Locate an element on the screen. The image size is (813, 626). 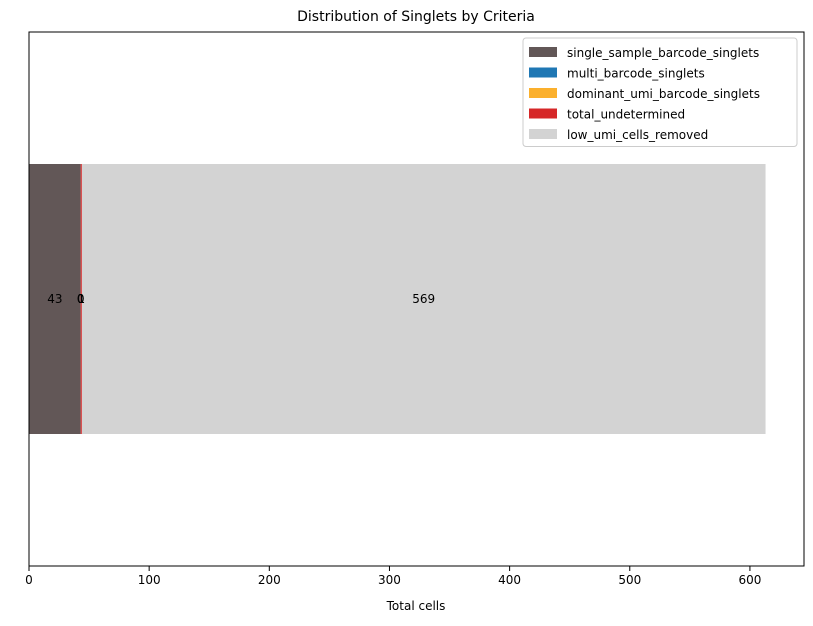
bar-label-single-sample-barcode-singlets: 43 is located at coordinates (54, 299).